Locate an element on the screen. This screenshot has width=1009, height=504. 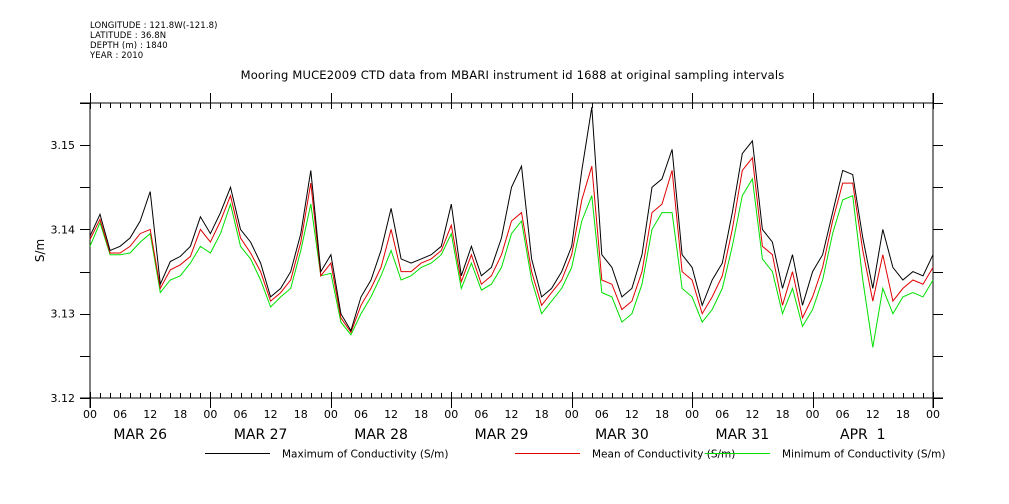
day-label: MAR 29 is located at coordinates (502, 435).